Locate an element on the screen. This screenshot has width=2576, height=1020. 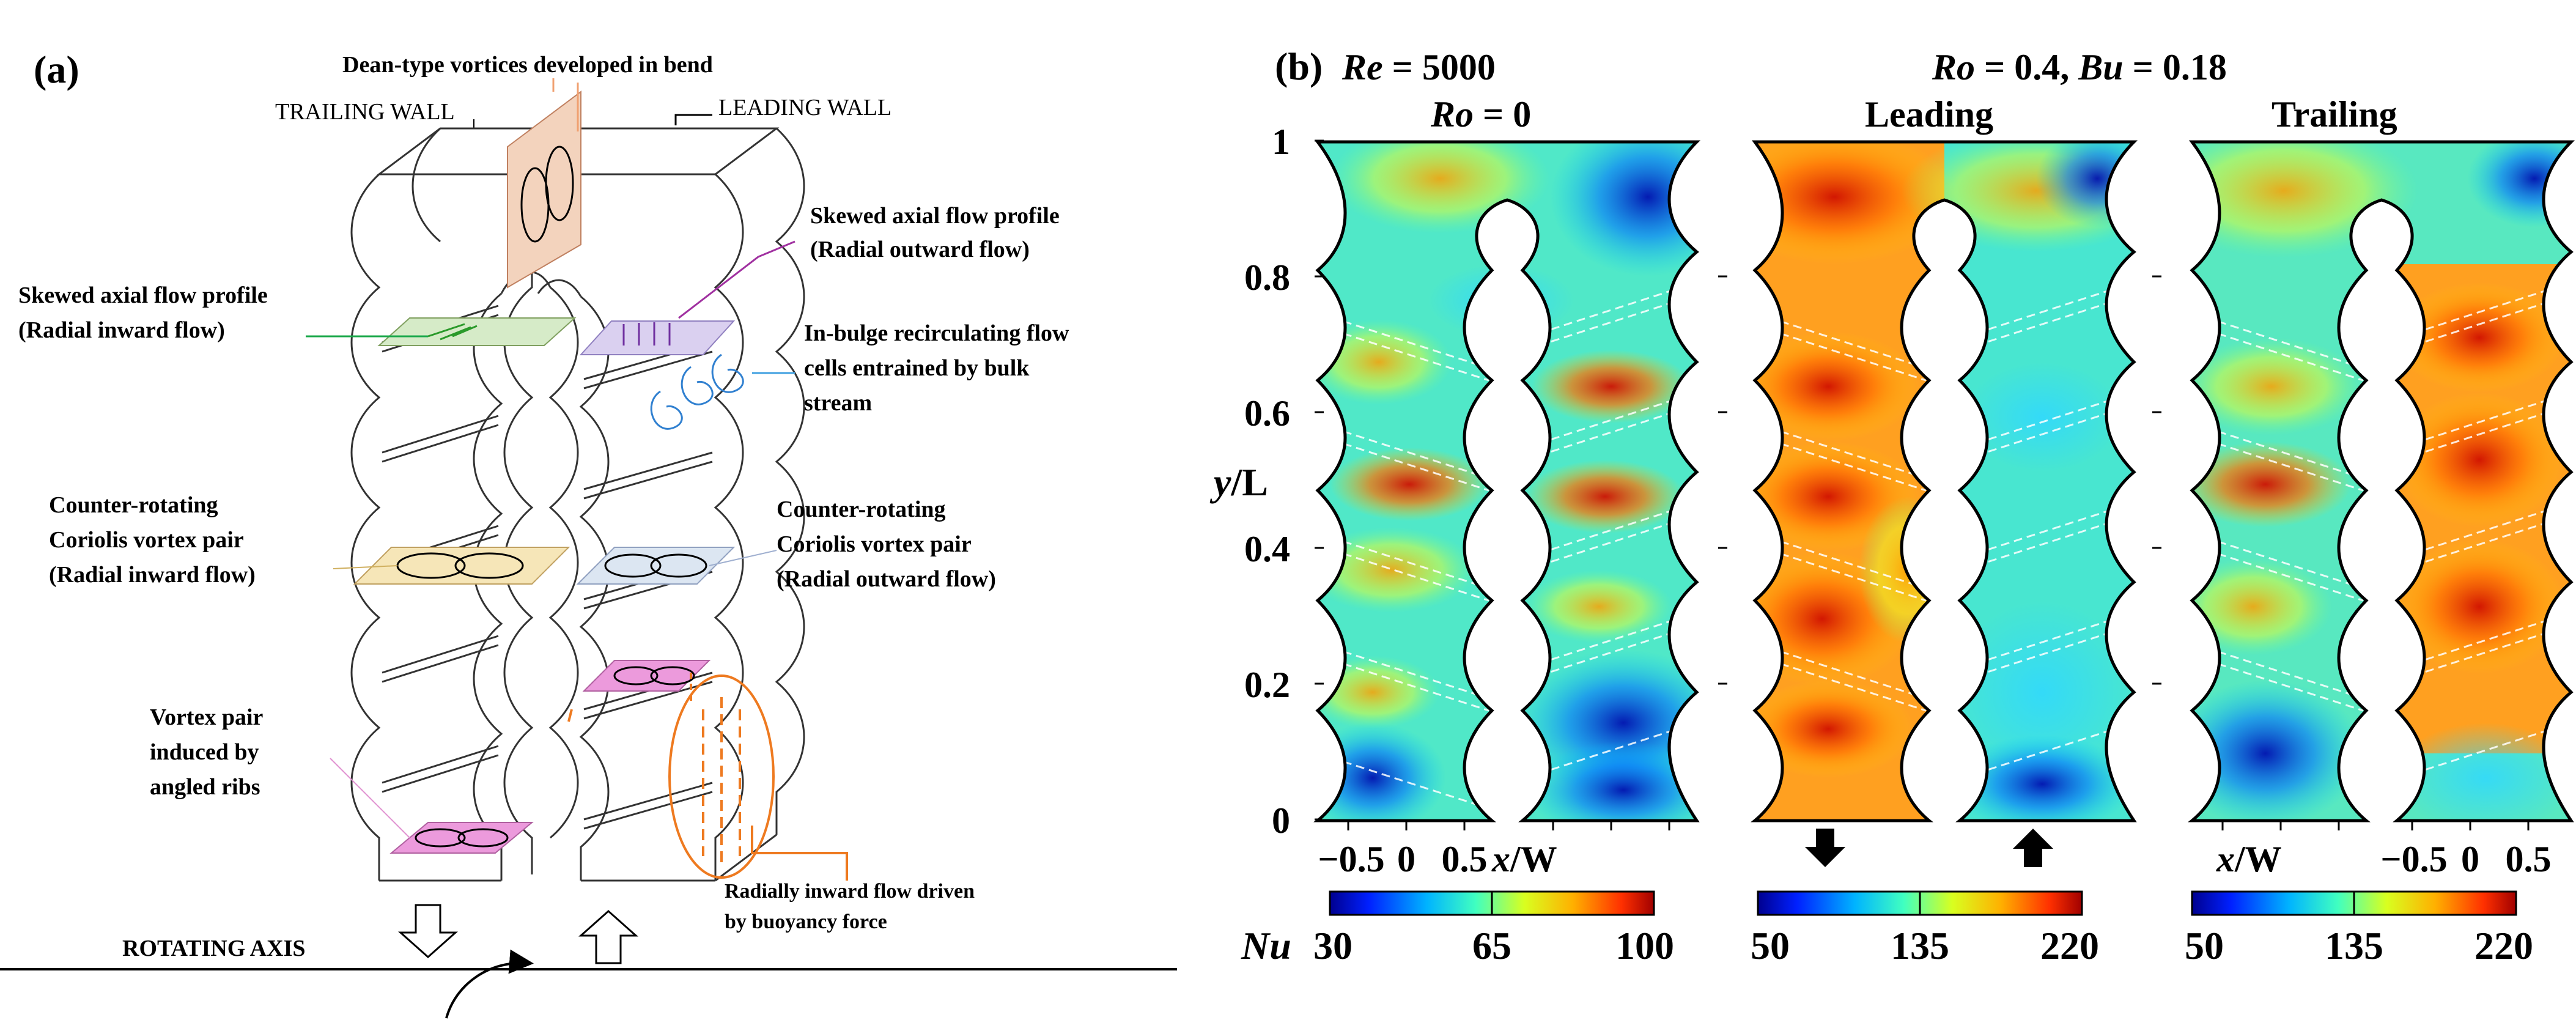
panel-b-label: (b) is located at coordinates (1299, 66).